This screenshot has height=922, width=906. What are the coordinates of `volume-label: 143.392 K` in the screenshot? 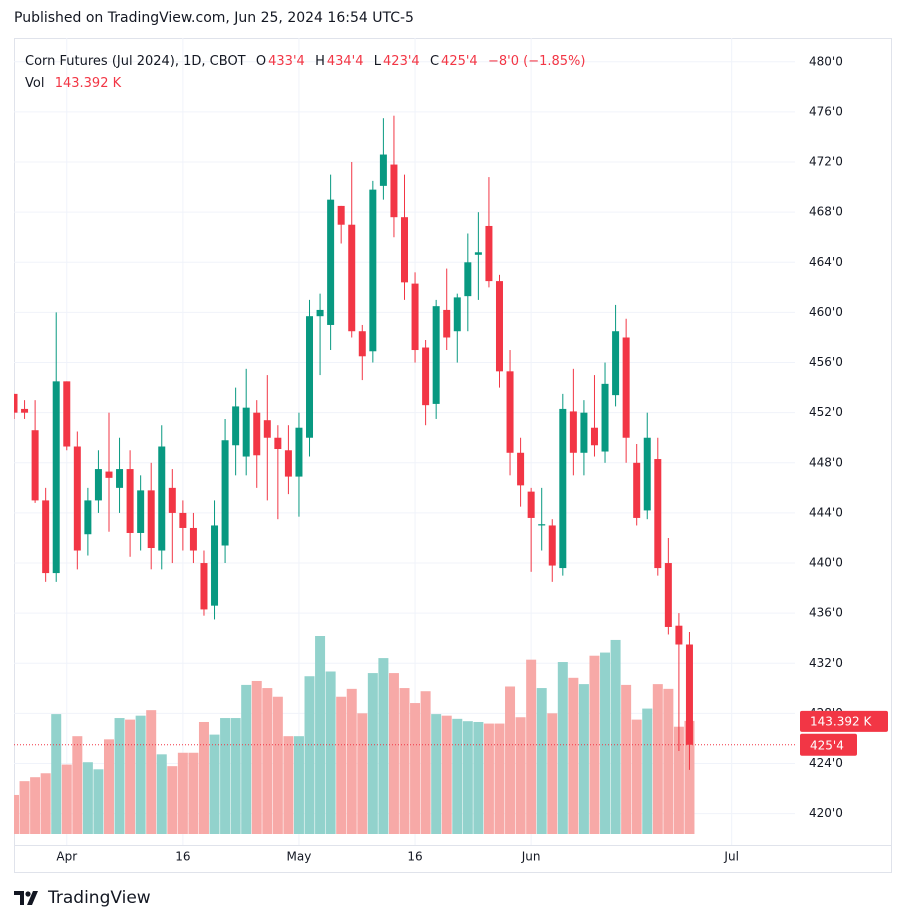 It's located at (841, 721).